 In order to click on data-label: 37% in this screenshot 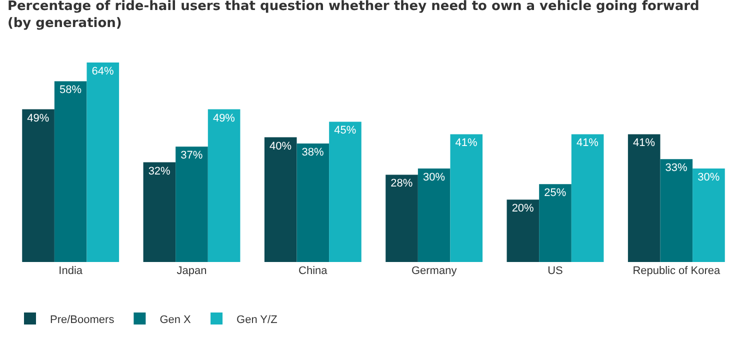, I will do `click(191, 156)`.